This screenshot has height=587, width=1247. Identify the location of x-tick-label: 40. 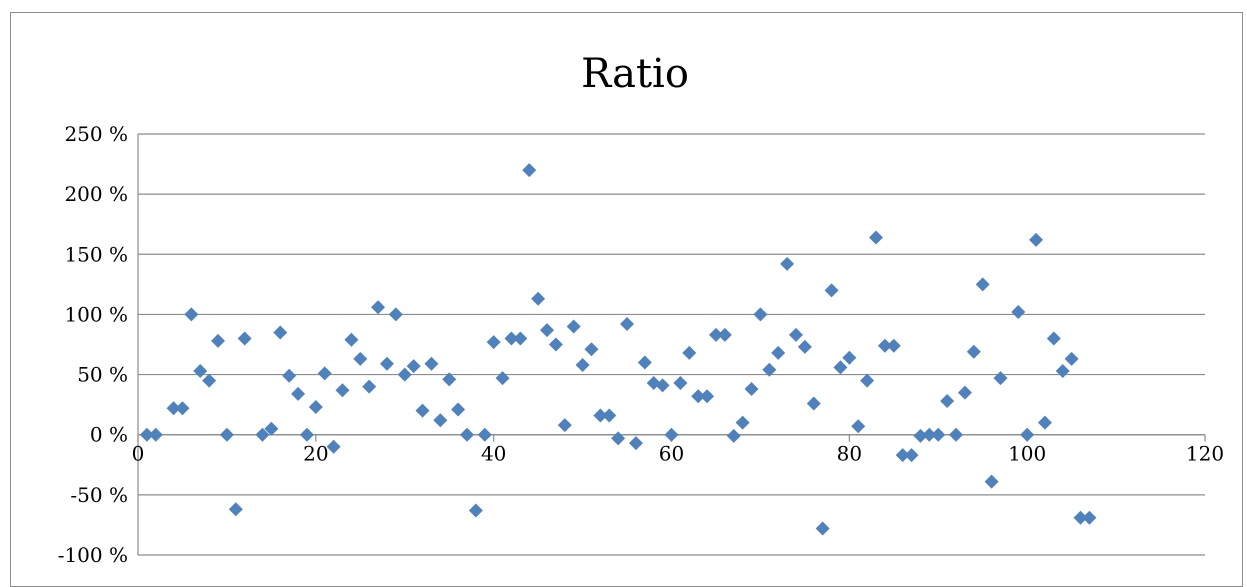
(493, 454).